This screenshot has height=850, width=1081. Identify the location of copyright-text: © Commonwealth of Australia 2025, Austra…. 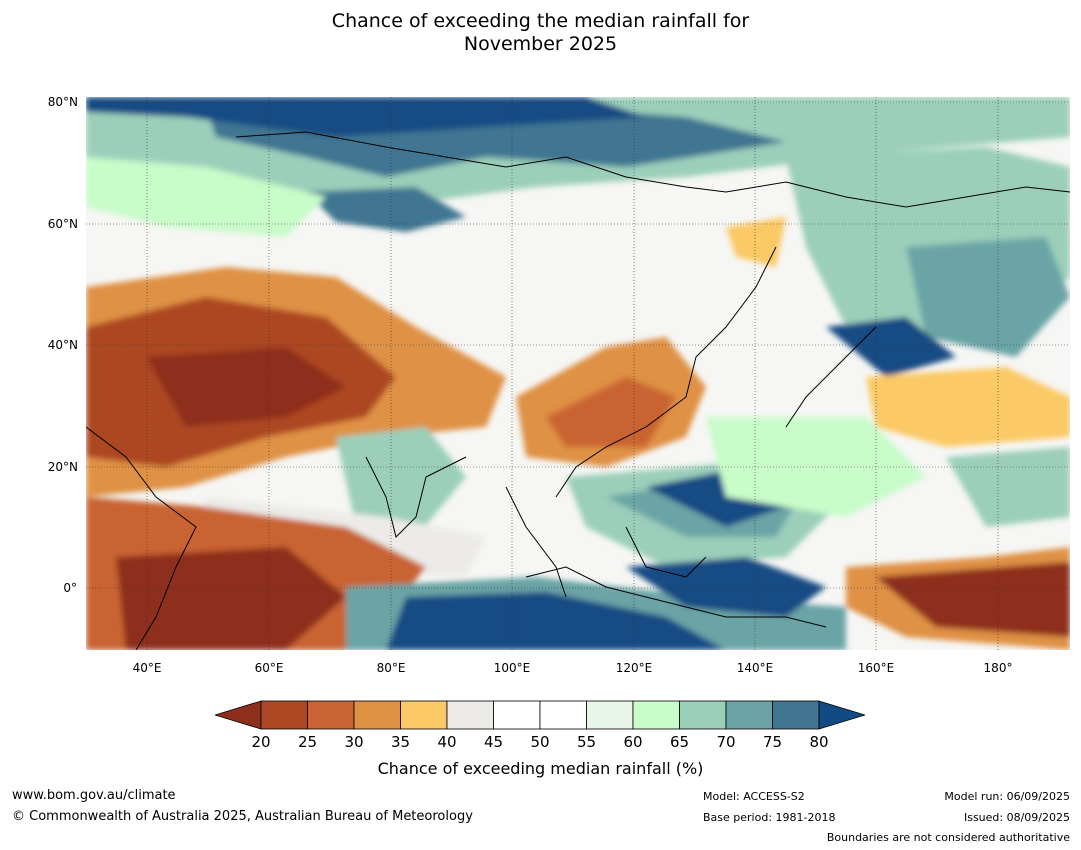
(242, 816).